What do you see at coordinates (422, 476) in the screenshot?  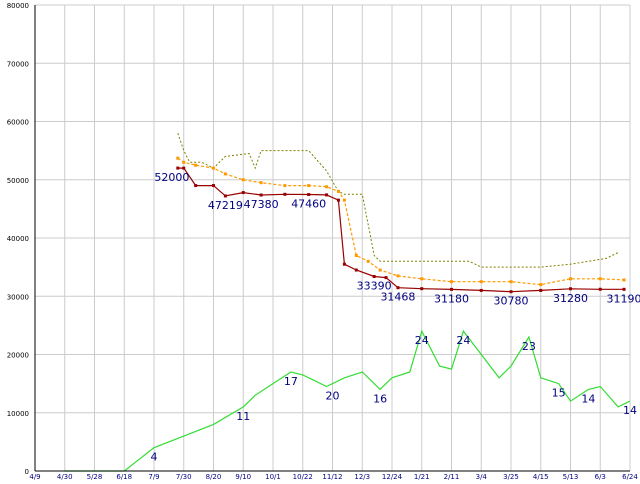 I see `x-tick-label: 1/21` at bounding box center [422, 476].